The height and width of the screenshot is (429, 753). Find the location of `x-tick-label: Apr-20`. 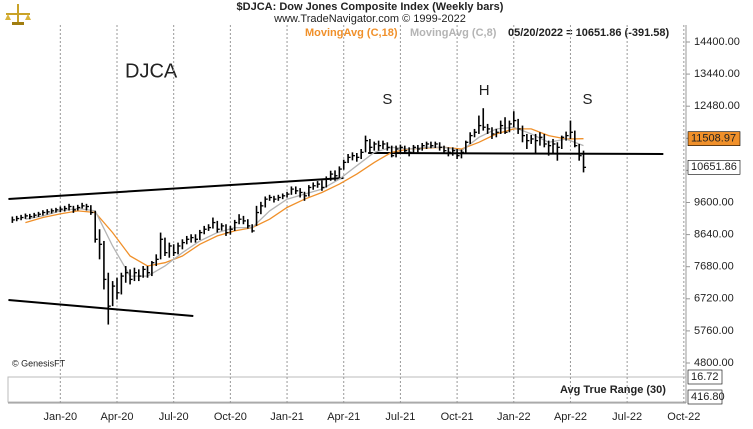

x-tick-label: Apr-20 is located at coordinates (116, 417).